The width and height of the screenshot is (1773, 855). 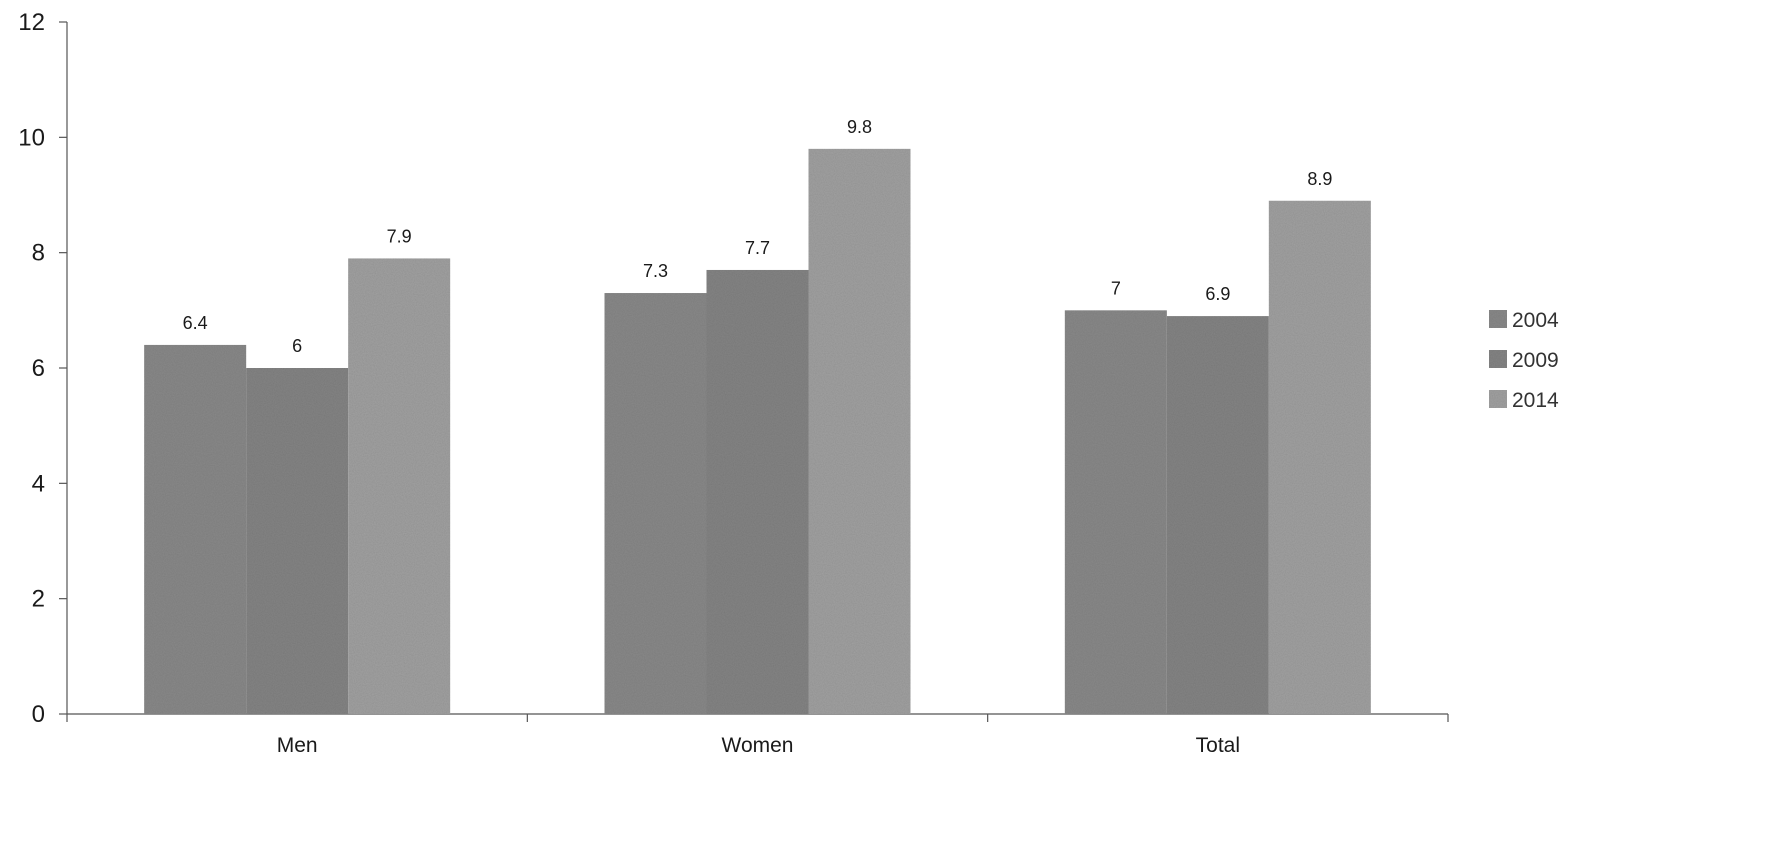 I want to click on legend-swatch-2004, so click(x=1498, y=319).